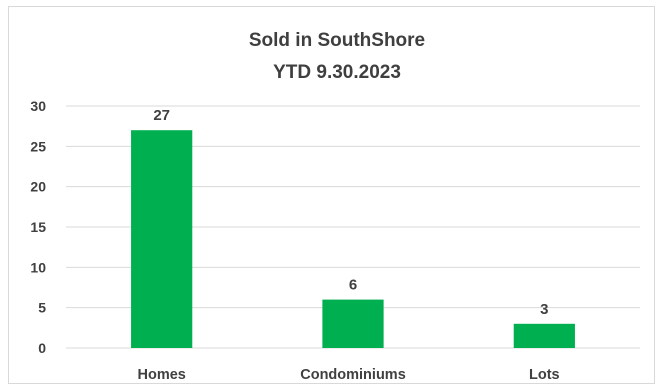 The image size is (665, 392). Describe the element at coordinates (38, 267) in the screenshot. I see `y-tick-label: 10` at that location.